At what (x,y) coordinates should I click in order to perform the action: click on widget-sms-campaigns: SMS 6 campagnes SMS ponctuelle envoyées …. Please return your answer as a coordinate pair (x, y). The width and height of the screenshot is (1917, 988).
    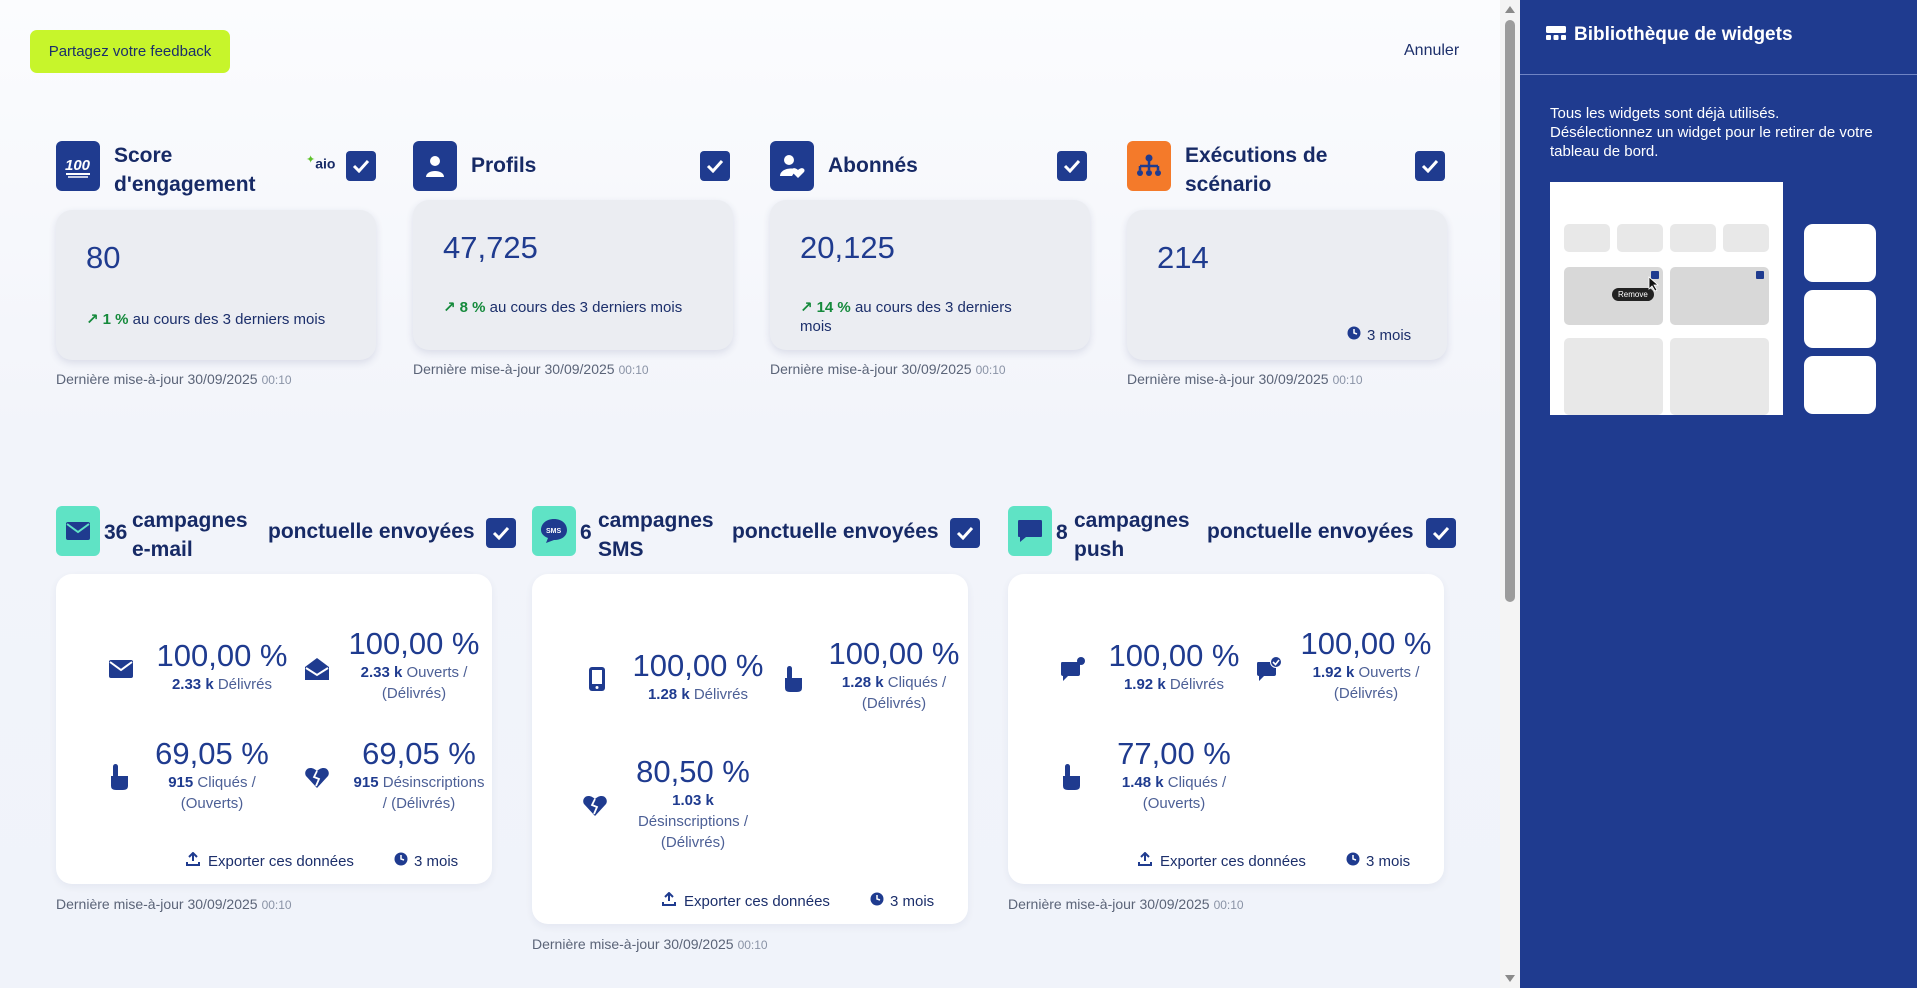
    Looking at the image, I should click on (756, 731).